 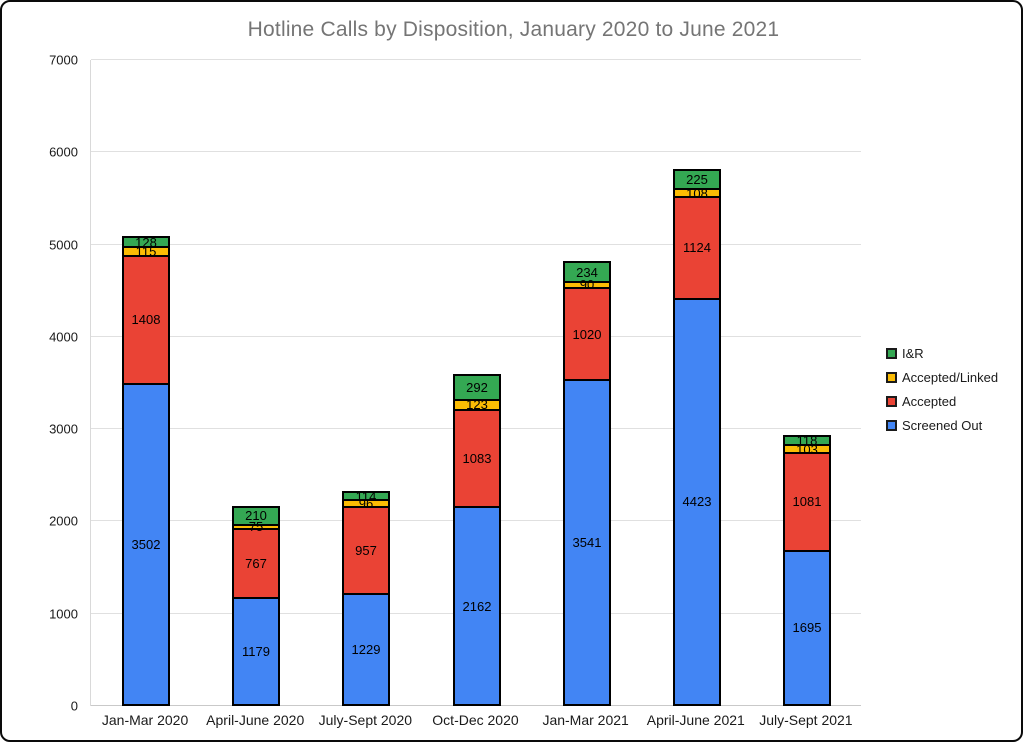 What do you see at coordinates (929, 401) in the screenshot?
I see `legend-label: Accepted` at bounding box center [929, 401].